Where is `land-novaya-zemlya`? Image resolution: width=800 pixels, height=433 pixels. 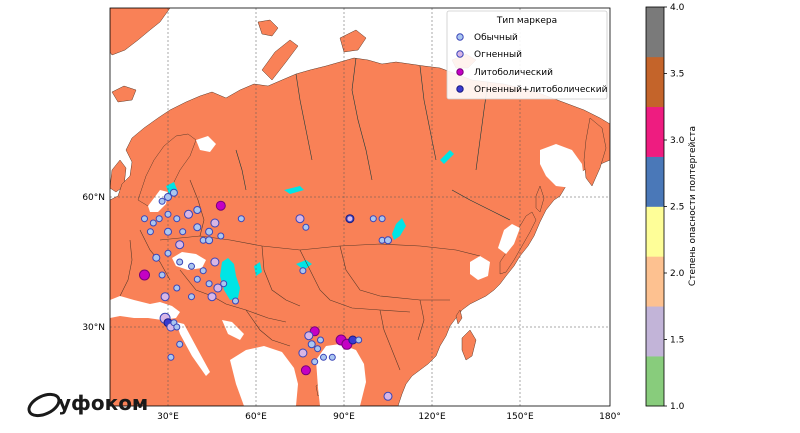 land-novaya-zemlya is located at coordinates (280, 60).